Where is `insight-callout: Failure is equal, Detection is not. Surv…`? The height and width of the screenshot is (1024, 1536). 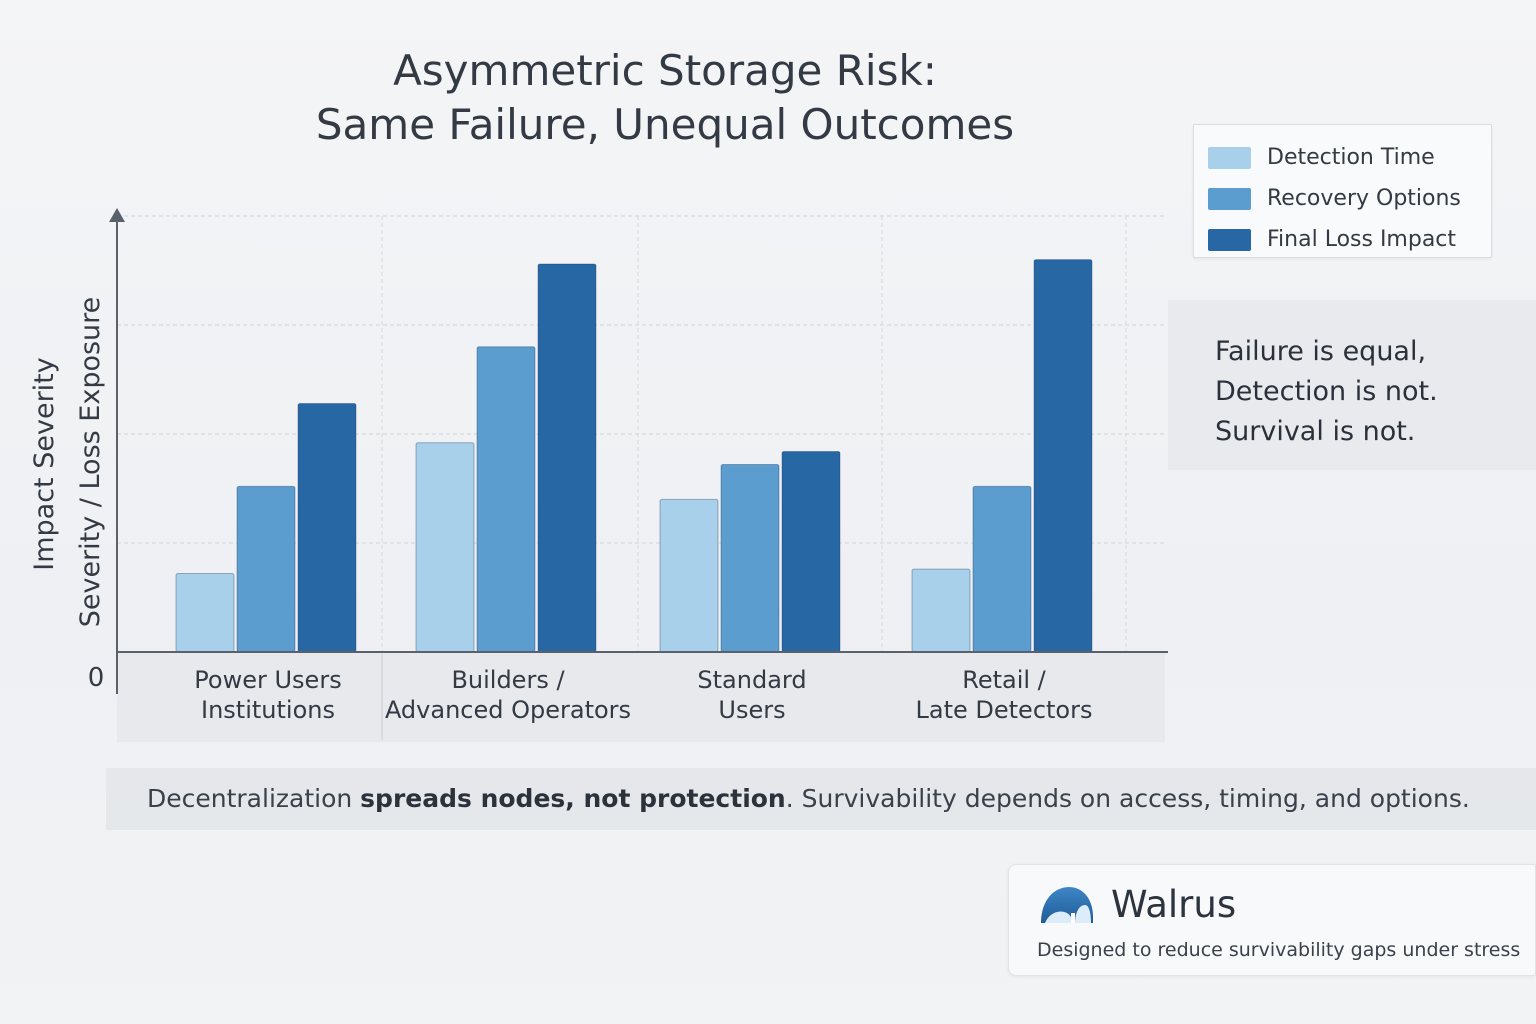
insight-callout: Failure is equal, Detection is not. Surv… is located at coordinates (1352, 385).